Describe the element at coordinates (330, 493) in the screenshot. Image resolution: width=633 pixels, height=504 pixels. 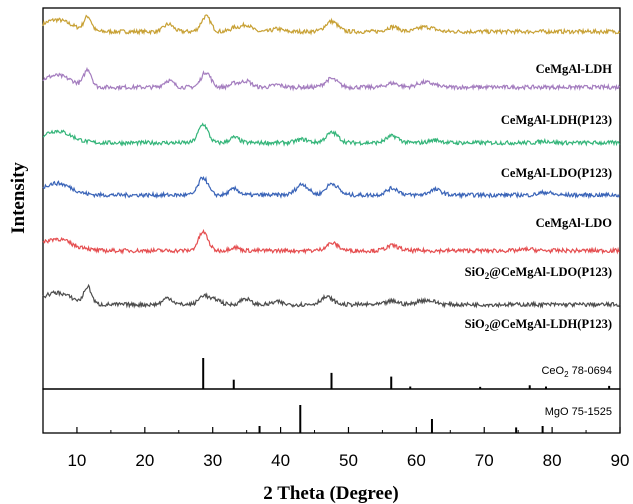
I see `x-axis-title: 2 Theta (Degree)` at that location.